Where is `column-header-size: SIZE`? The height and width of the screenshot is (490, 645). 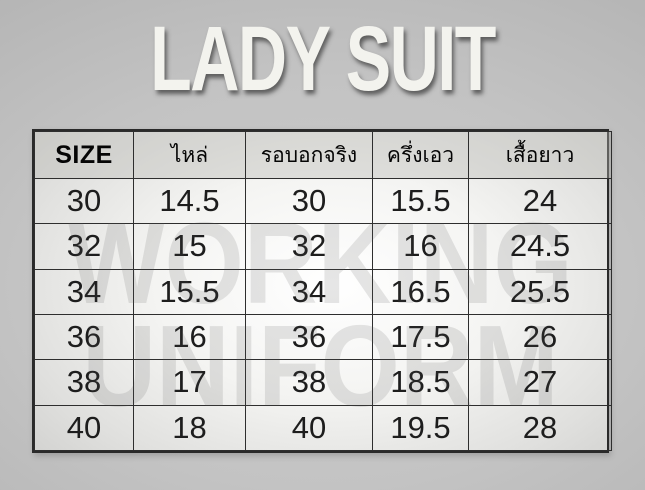 column-header-size: SIZE is located at coordinates (84, 155).